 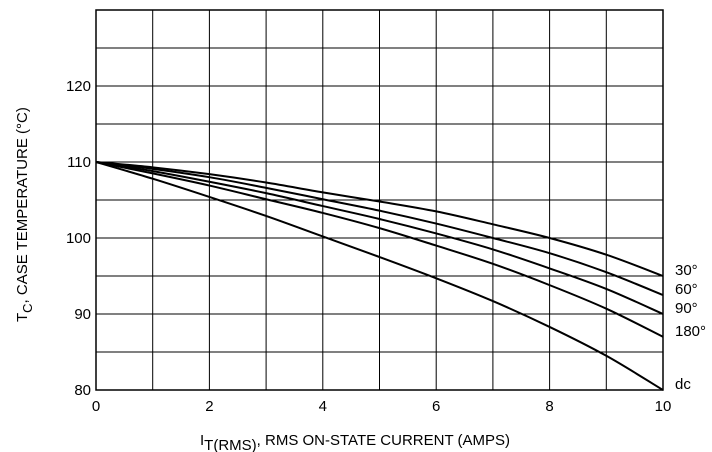 I want to click on x-axis-title: IT(RMS), RMS ON-STATE CURRENT (AMPS), so click(x=355, y=442).